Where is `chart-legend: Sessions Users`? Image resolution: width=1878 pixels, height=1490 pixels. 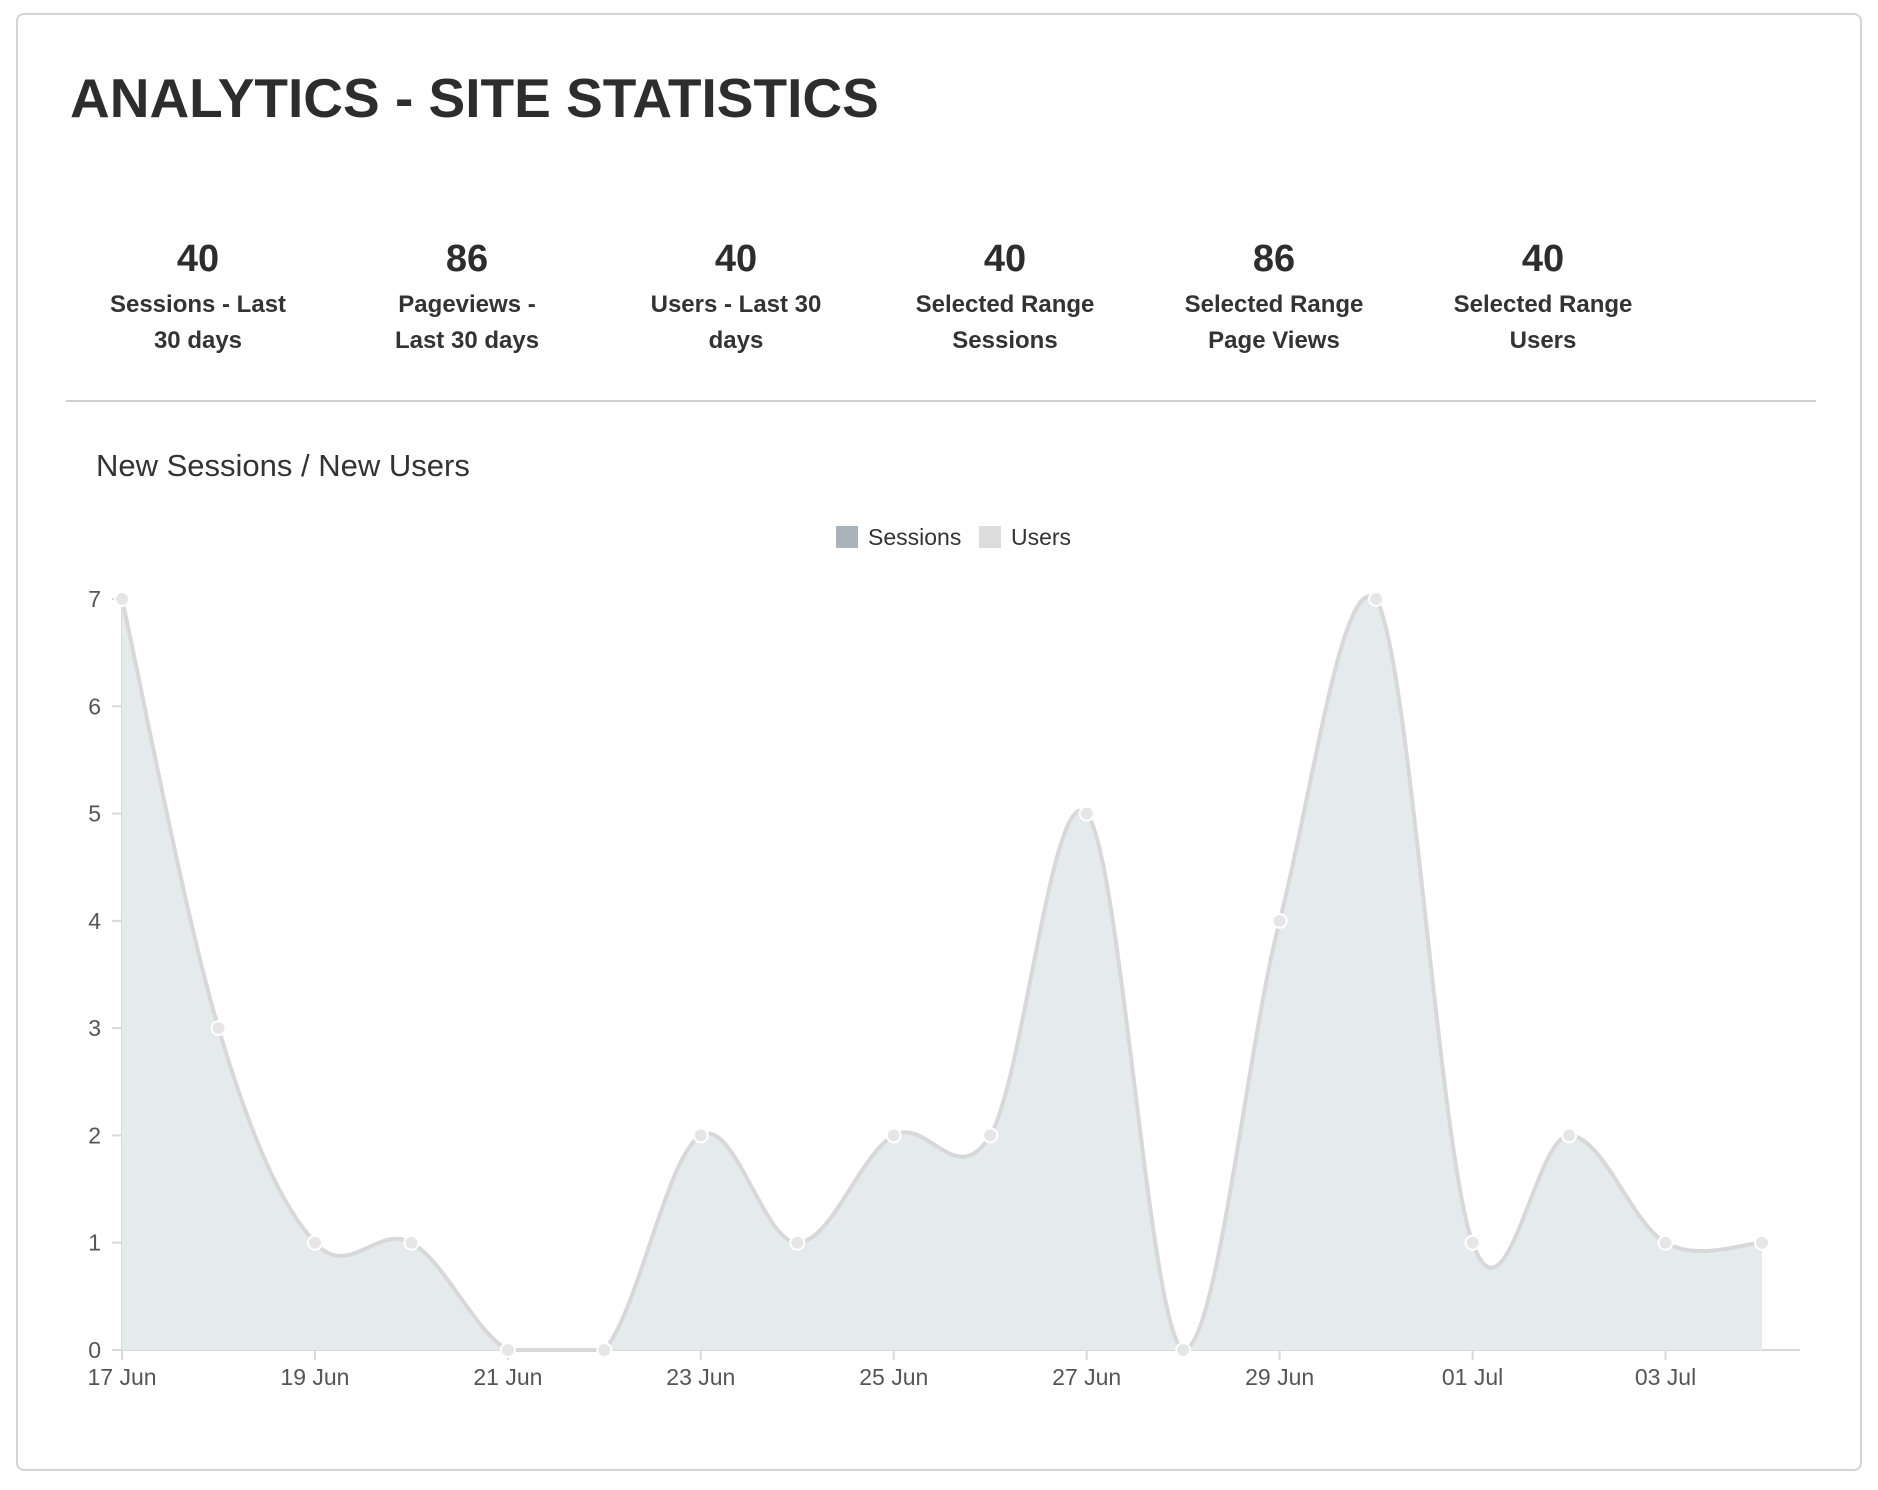 chart-legend: Sessions Users is located at coordinates (953, 537).